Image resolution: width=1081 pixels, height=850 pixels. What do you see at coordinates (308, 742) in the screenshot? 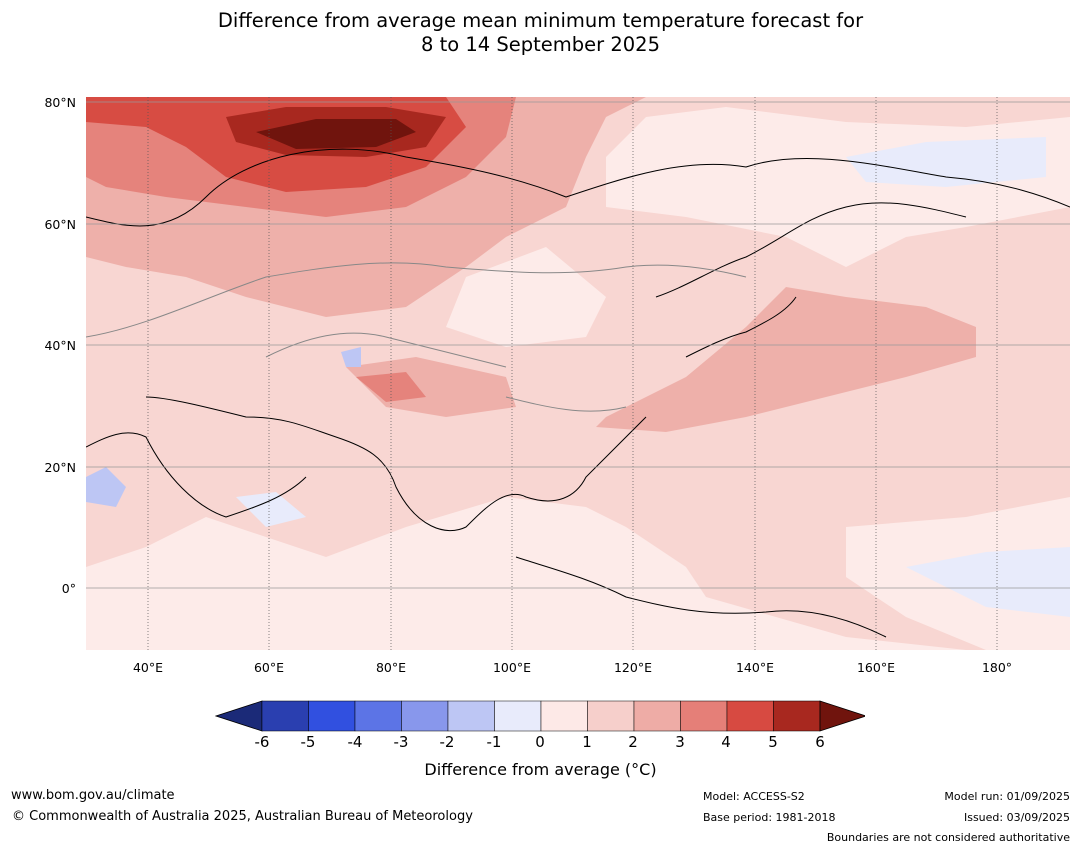
I see `colorbar-tick: -5` at bounding box center [308, 742].